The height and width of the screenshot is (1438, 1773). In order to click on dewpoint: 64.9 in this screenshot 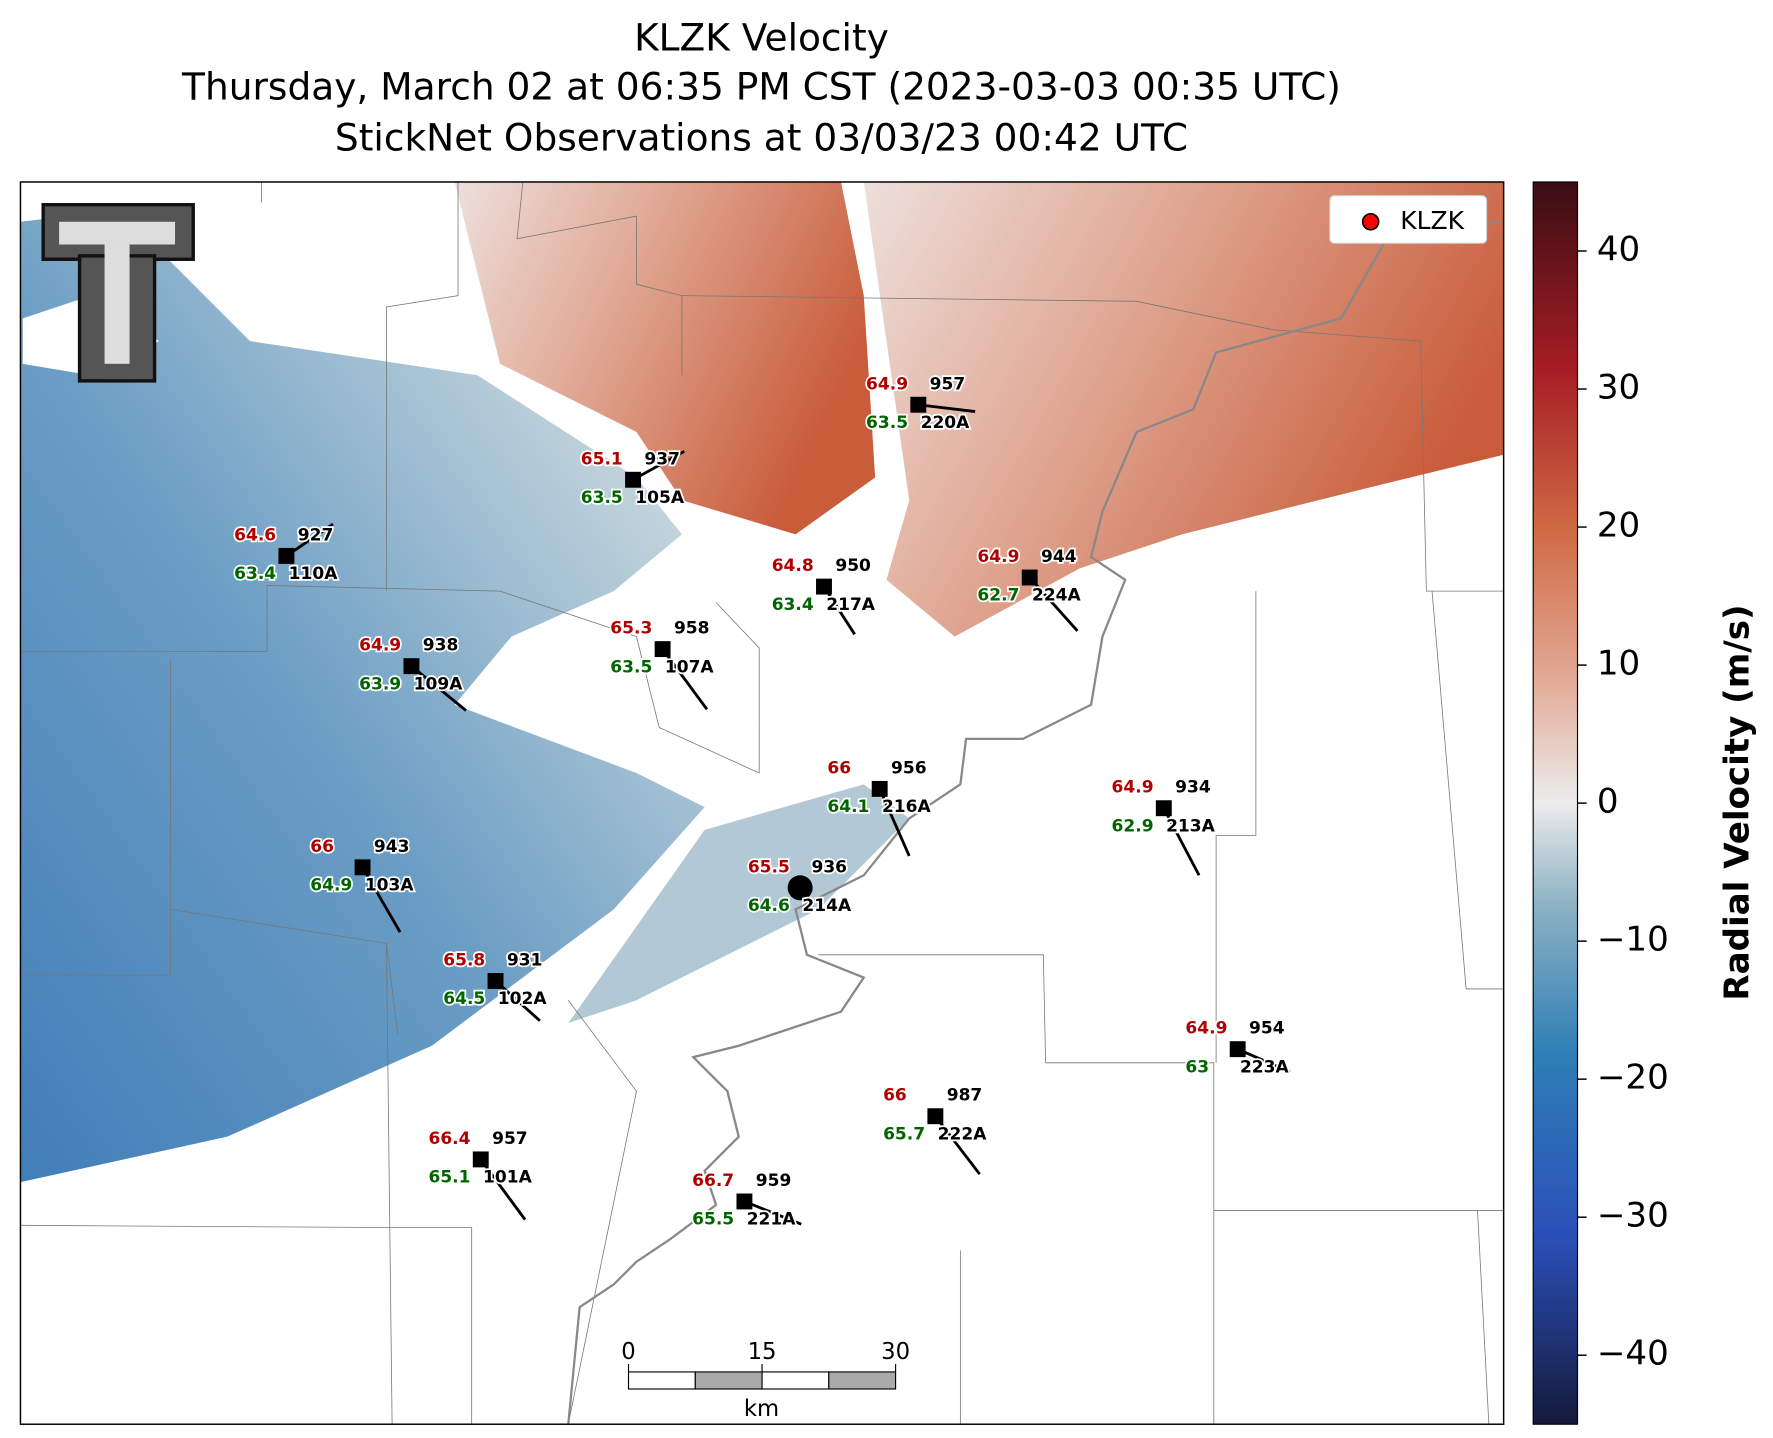, I will do `click(331, 886)`.